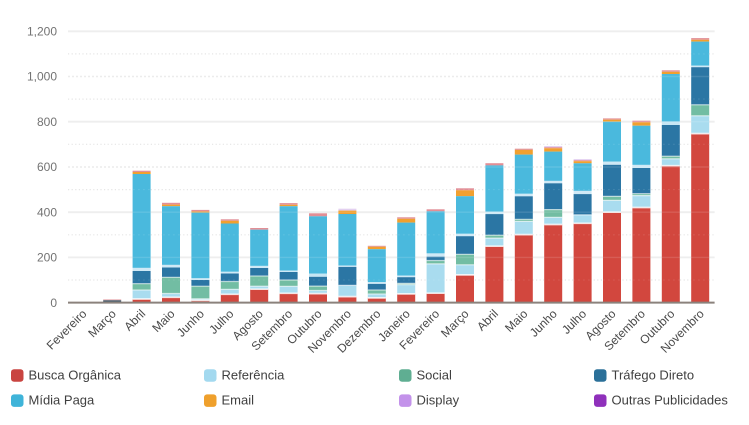 The height and width of the screenshot is (425, 749). Describe the element at coordinates (42, 32) in the screenshot. I see `svg-text: 1,200` at that location.